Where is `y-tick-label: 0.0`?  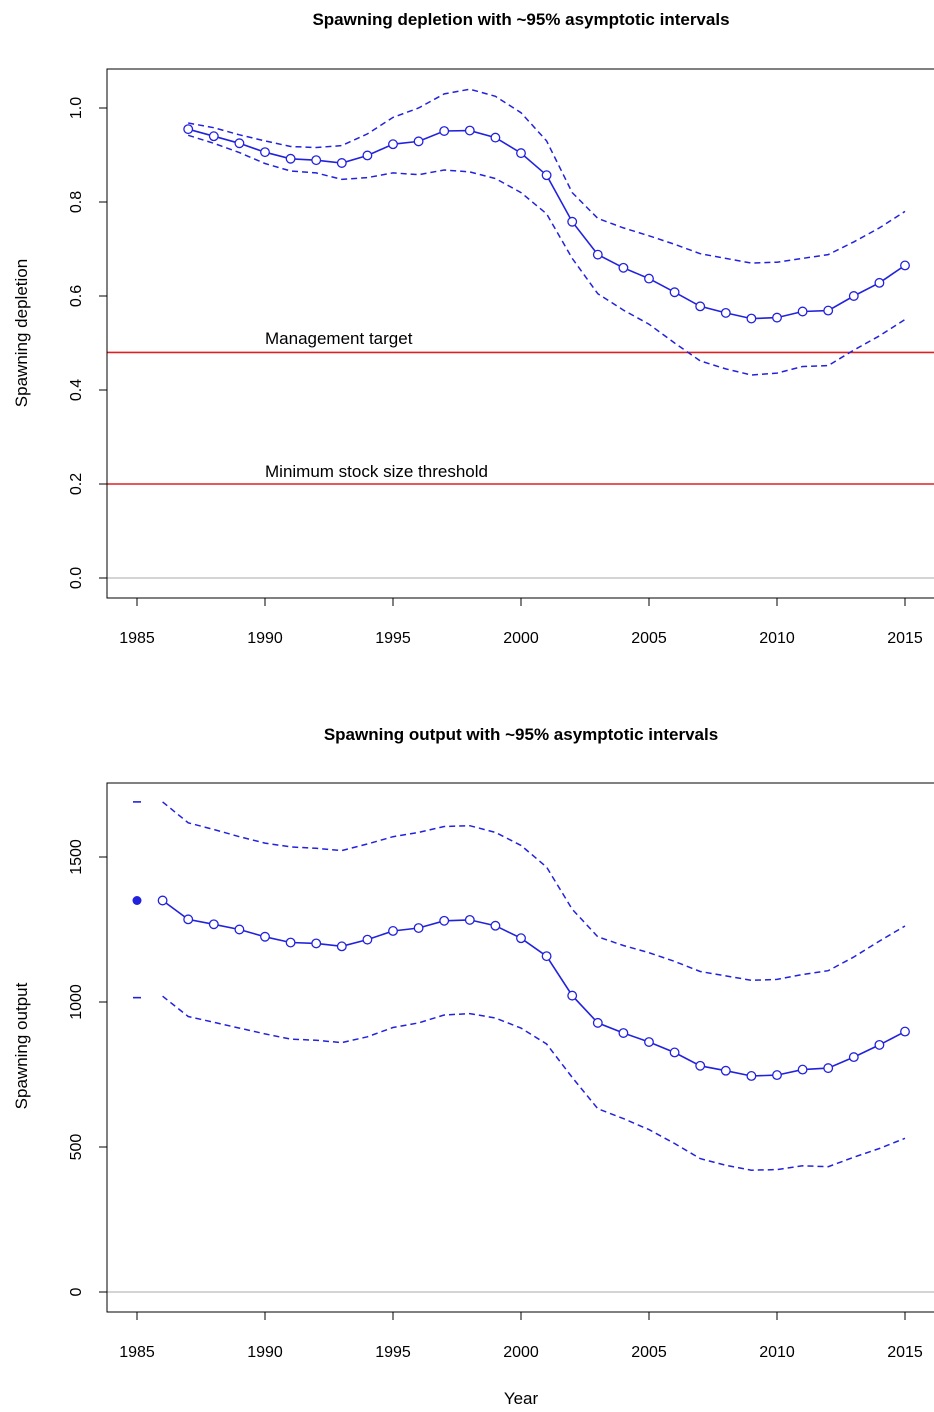
y-tick-label: 0.0 is located at coordinates (76, 578).